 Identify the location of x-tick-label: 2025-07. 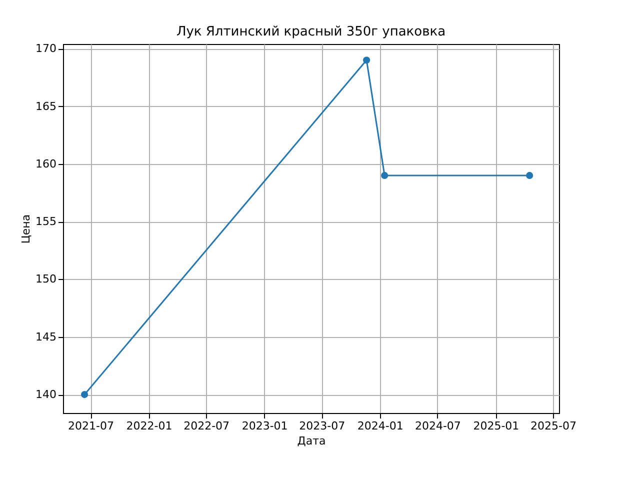
(553, 426).